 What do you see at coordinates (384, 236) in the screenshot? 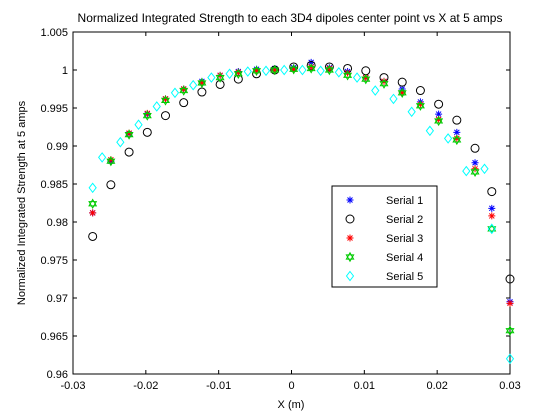
I see `legend: Serial 1 Serial 2 Serial 3 Serial 4 Serial 5` at bounding box center [384, 236].